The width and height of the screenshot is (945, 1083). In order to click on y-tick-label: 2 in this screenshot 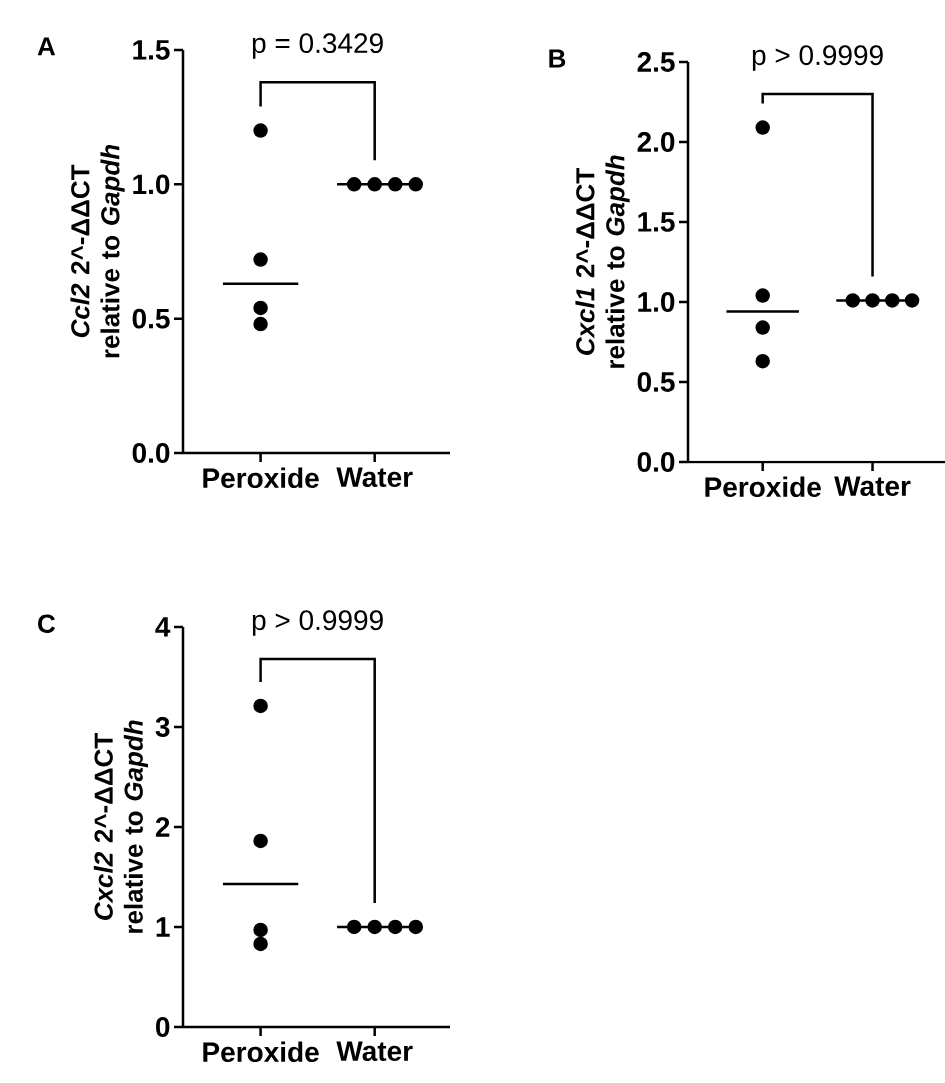, I will do `click(162, 827)`.